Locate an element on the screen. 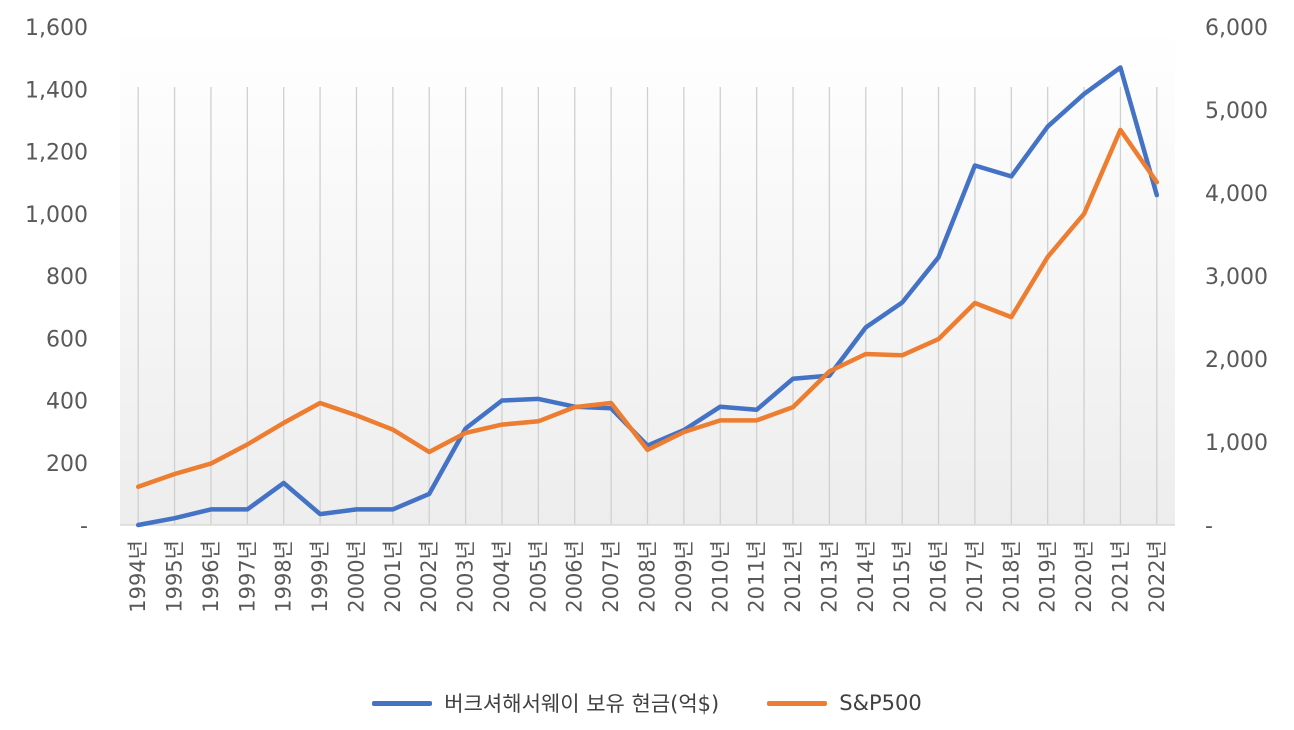  x-tick-label: 1995년 is located at coordinates (175, 576).